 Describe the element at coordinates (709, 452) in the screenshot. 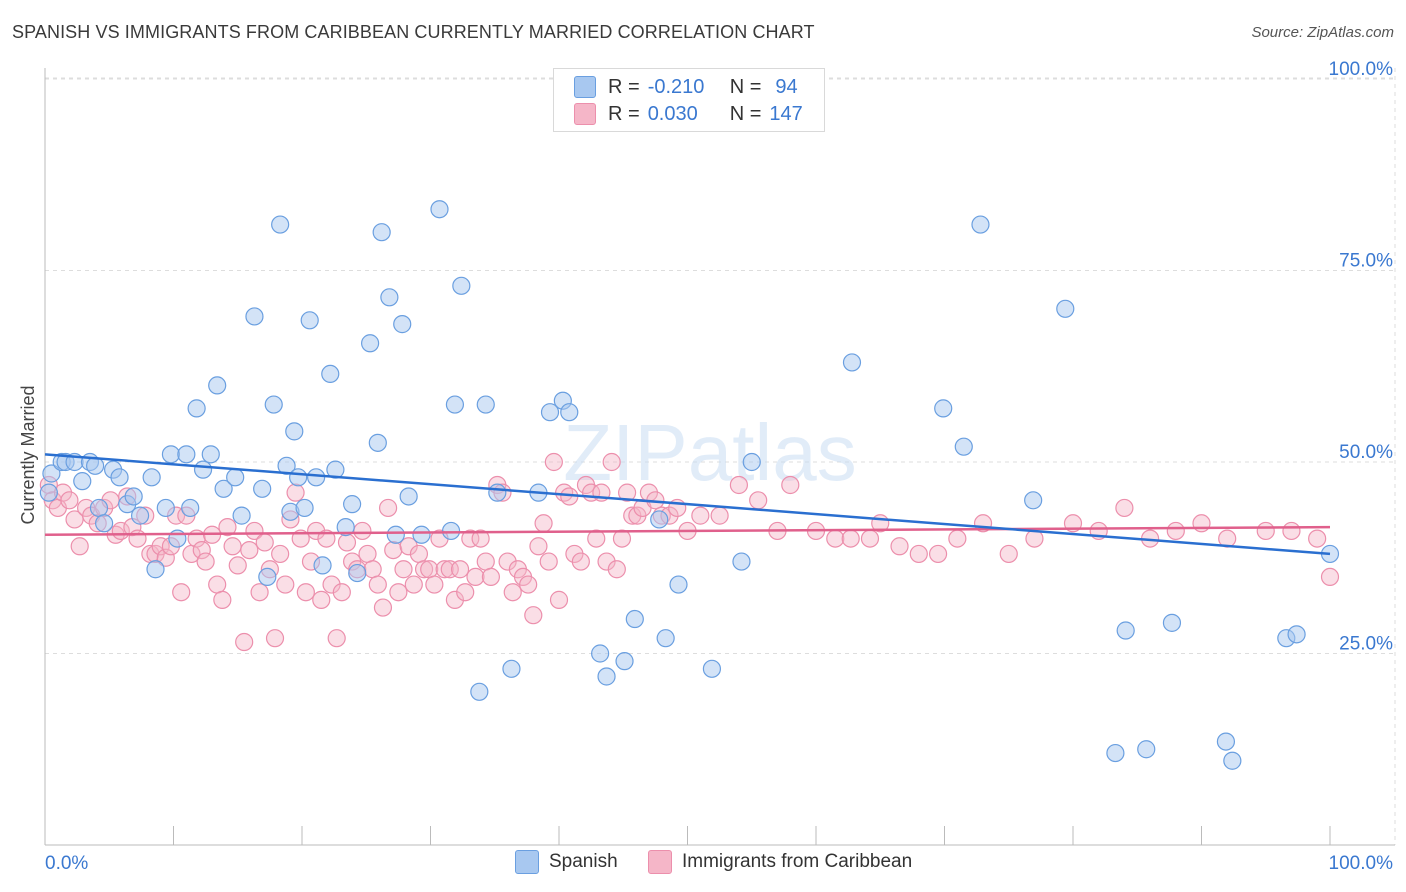

I see `watermark: ZIPatlas` at that location.